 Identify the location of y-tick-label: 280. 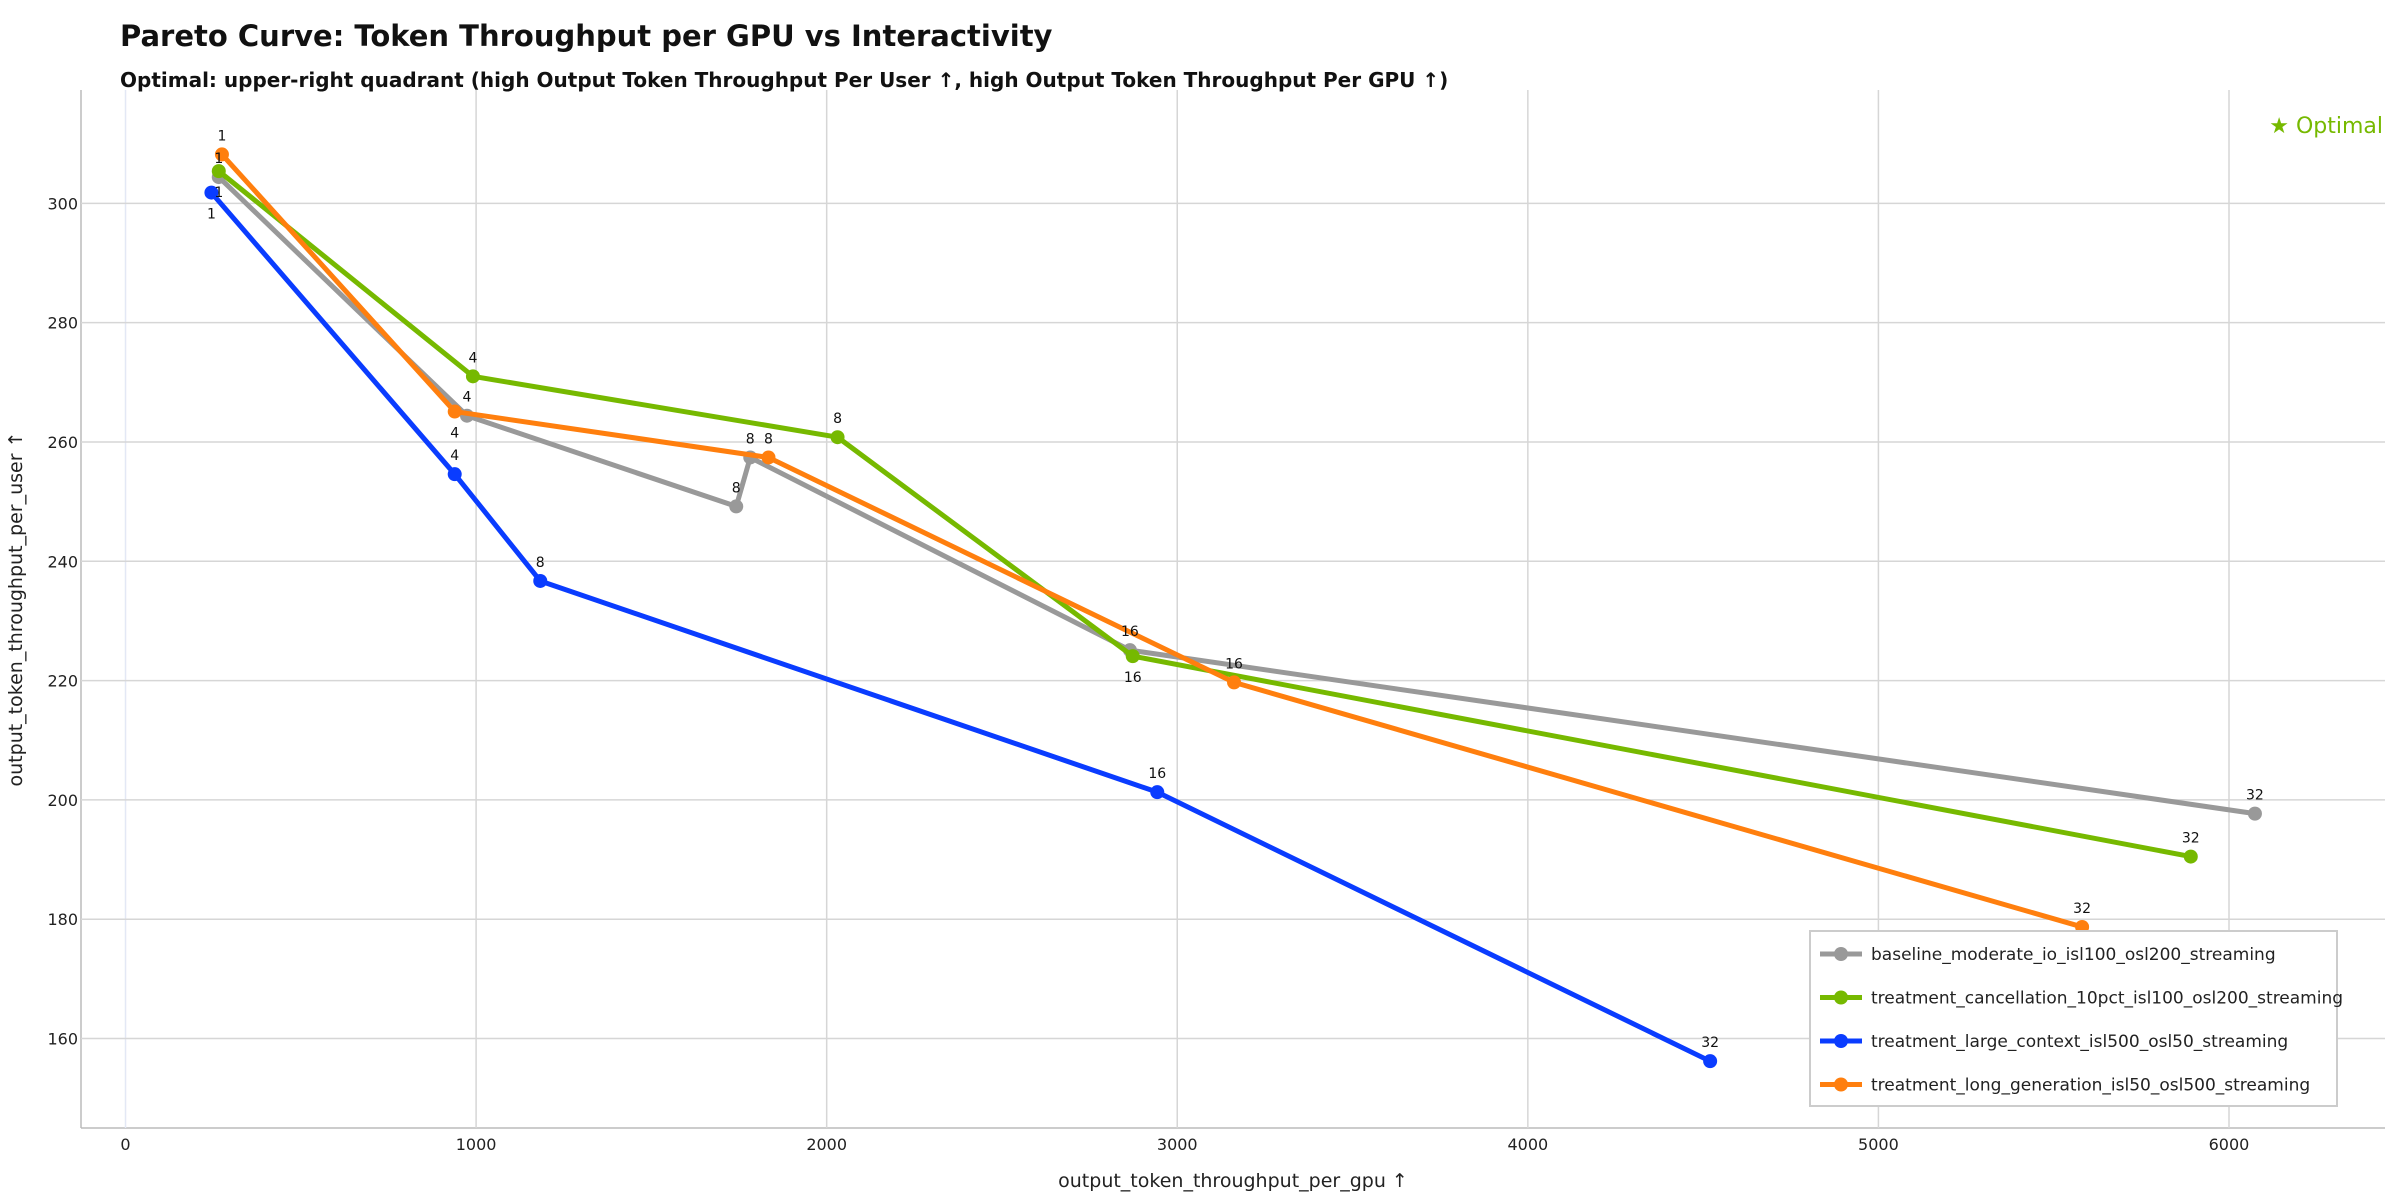
(62, 323).